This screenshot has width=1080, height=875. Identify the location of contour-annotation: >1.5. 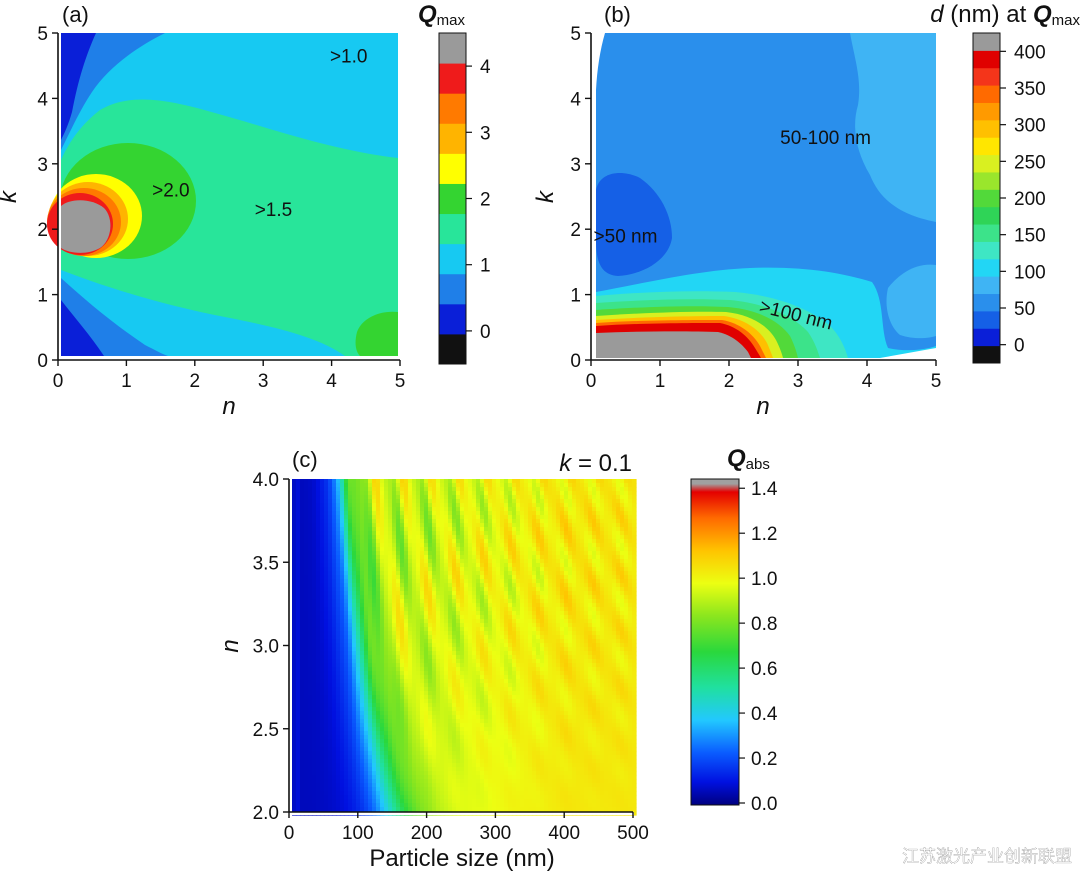
(274, 210).